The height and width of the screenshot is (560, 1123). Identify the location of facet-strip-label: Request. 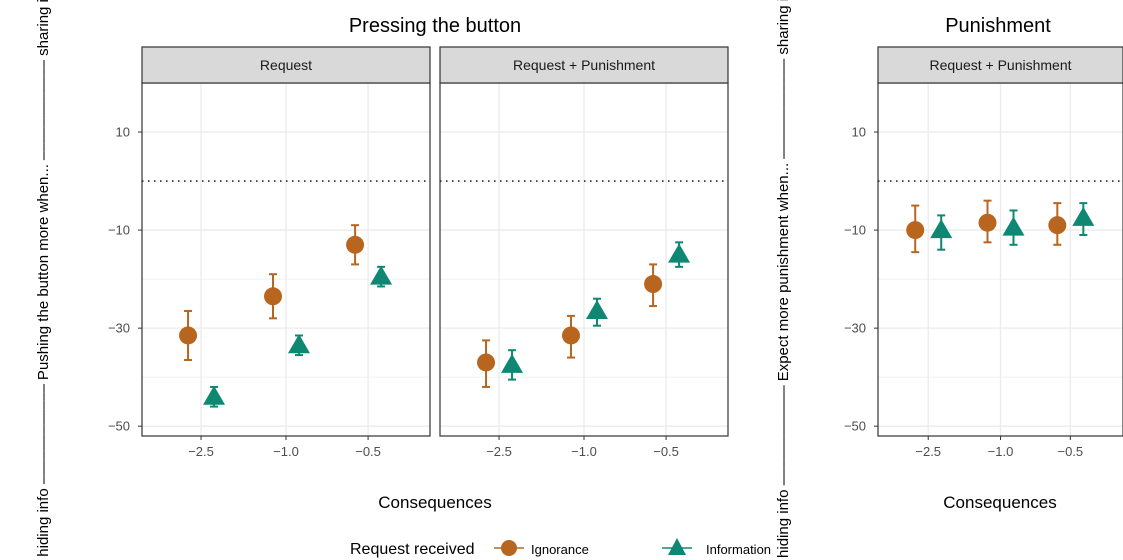
(286, 65).